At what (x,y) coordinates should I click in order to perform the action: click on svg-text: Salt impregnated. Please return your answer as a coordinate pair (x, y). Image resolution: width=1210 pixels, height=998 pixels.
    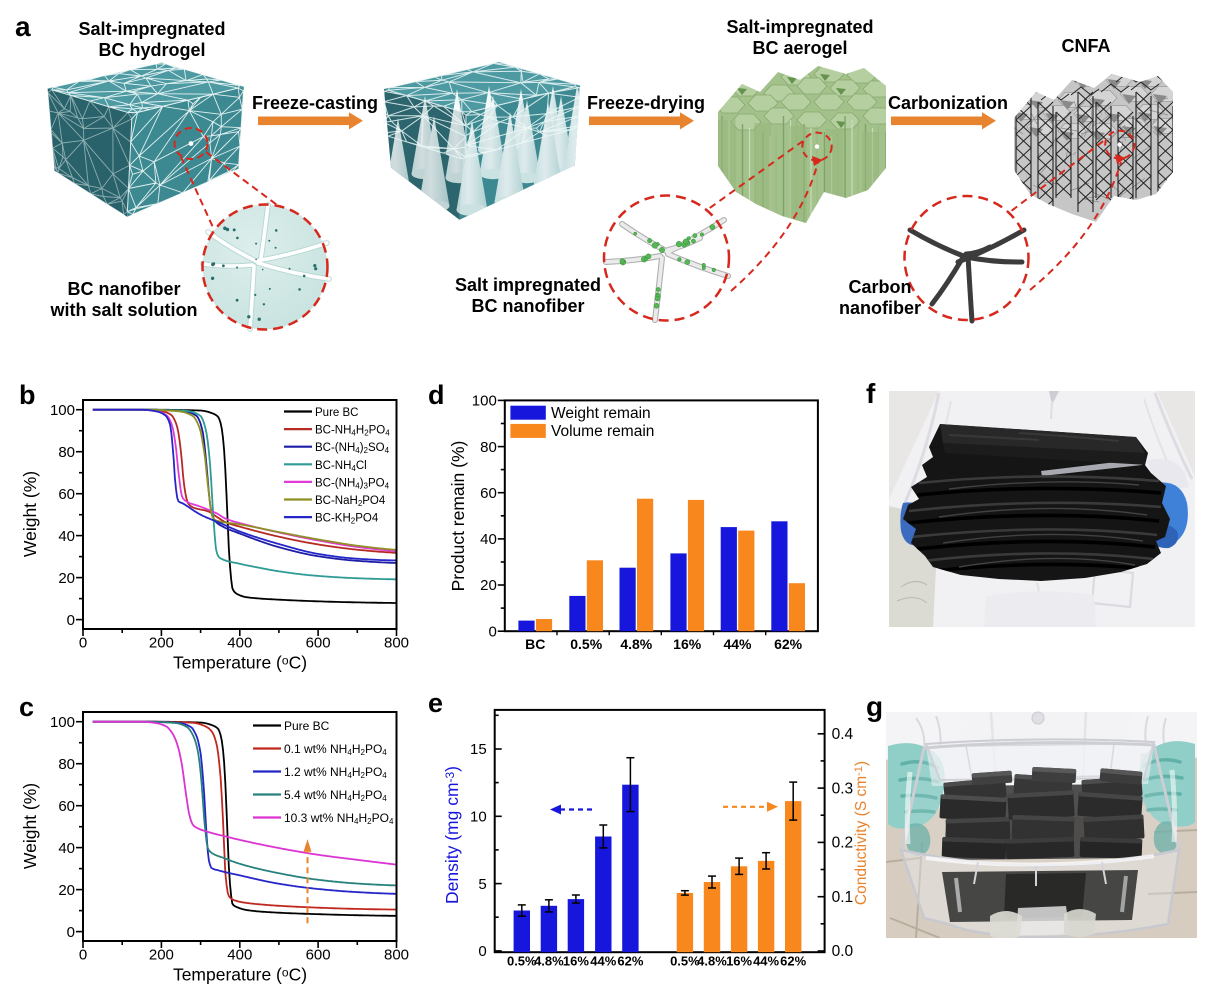
    Looking at the image, I should click on (528, 285).